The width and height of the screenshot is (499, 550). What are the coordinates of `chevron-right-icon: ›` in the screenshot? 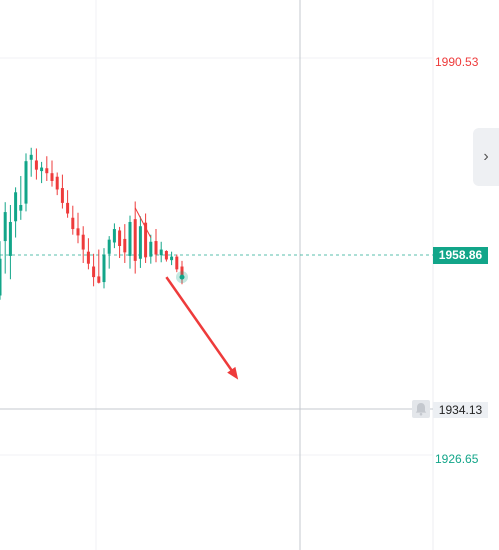 It's located at (486, 156).